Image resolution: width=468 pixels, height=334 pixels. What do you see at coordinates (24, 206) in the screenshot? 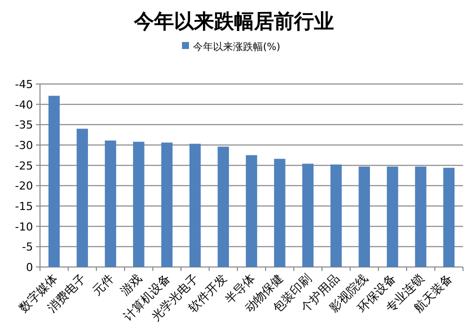
I see `y-tick-label: -15` at bounding box center [24, 206].